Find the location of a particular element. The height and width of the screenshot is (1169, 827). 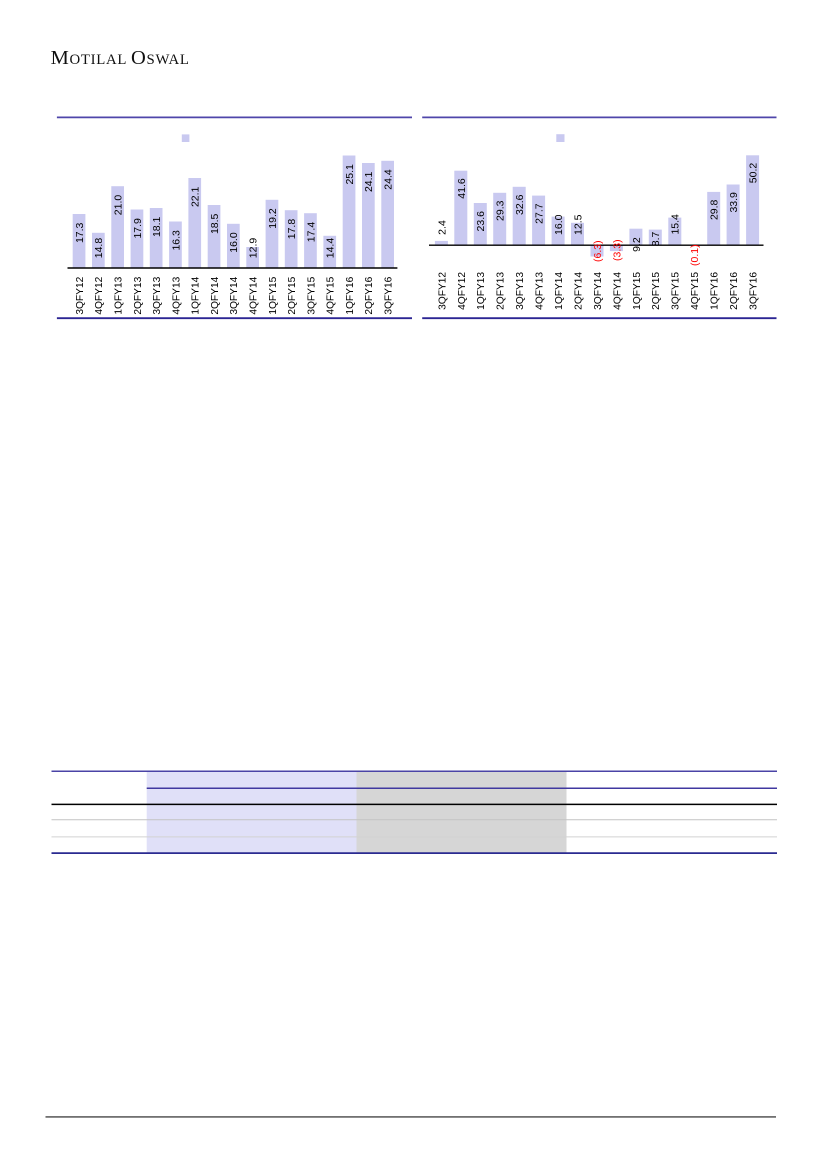

svg-text: 41.6 is located at coordinates (462, 188).